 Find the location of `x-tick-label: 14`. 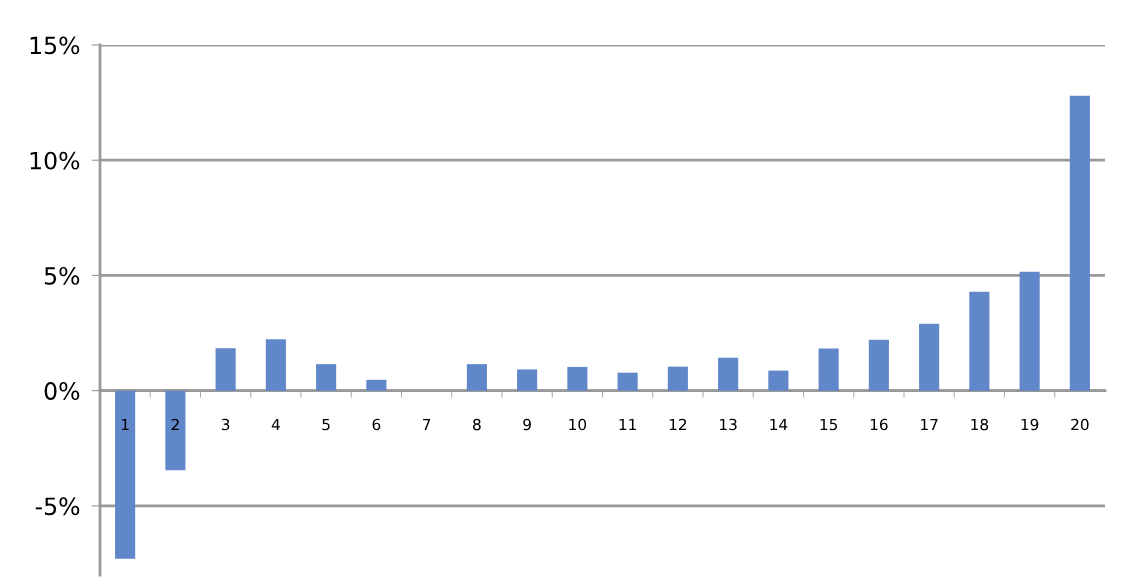

x-tick-label: 14 is located at coordinates (779, 424).